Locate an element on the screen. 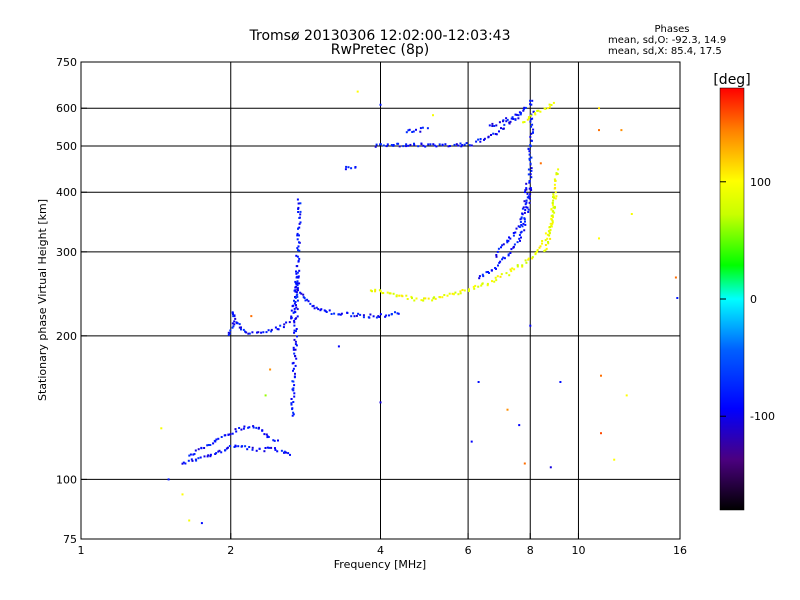 The width and height of the screenshot is (800, 600). y-tick-label: 75 is located at coordinates (70, 539).